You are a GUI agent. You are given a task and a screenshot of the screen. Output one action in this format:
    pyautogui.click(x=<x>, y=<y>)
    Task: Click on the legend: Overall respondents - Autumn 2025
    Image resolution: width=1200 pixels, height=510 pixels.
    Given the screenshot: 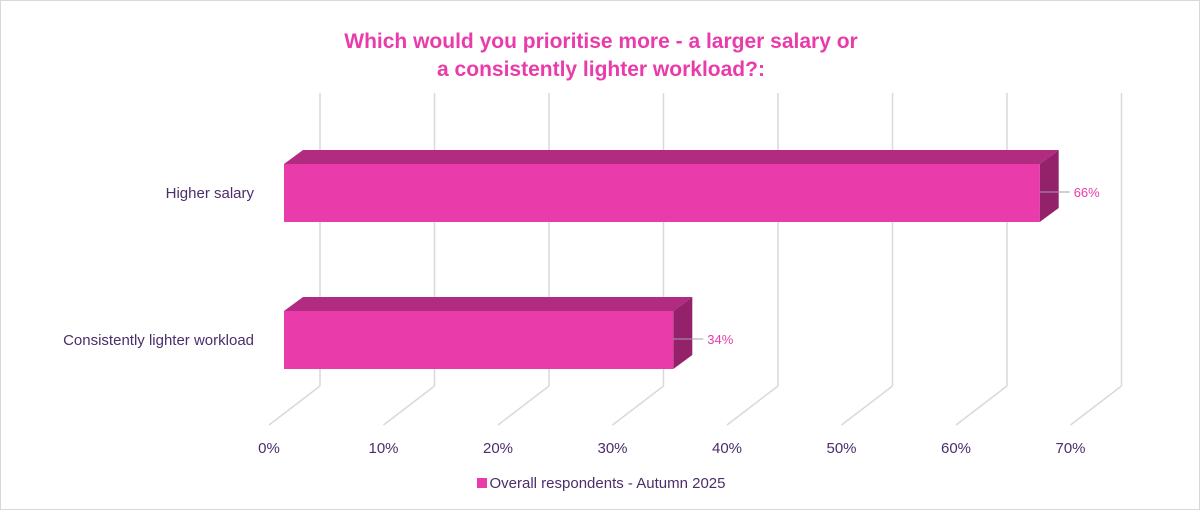 What is the action you would take?
    pyautogui.click(x=600, y=483)
    